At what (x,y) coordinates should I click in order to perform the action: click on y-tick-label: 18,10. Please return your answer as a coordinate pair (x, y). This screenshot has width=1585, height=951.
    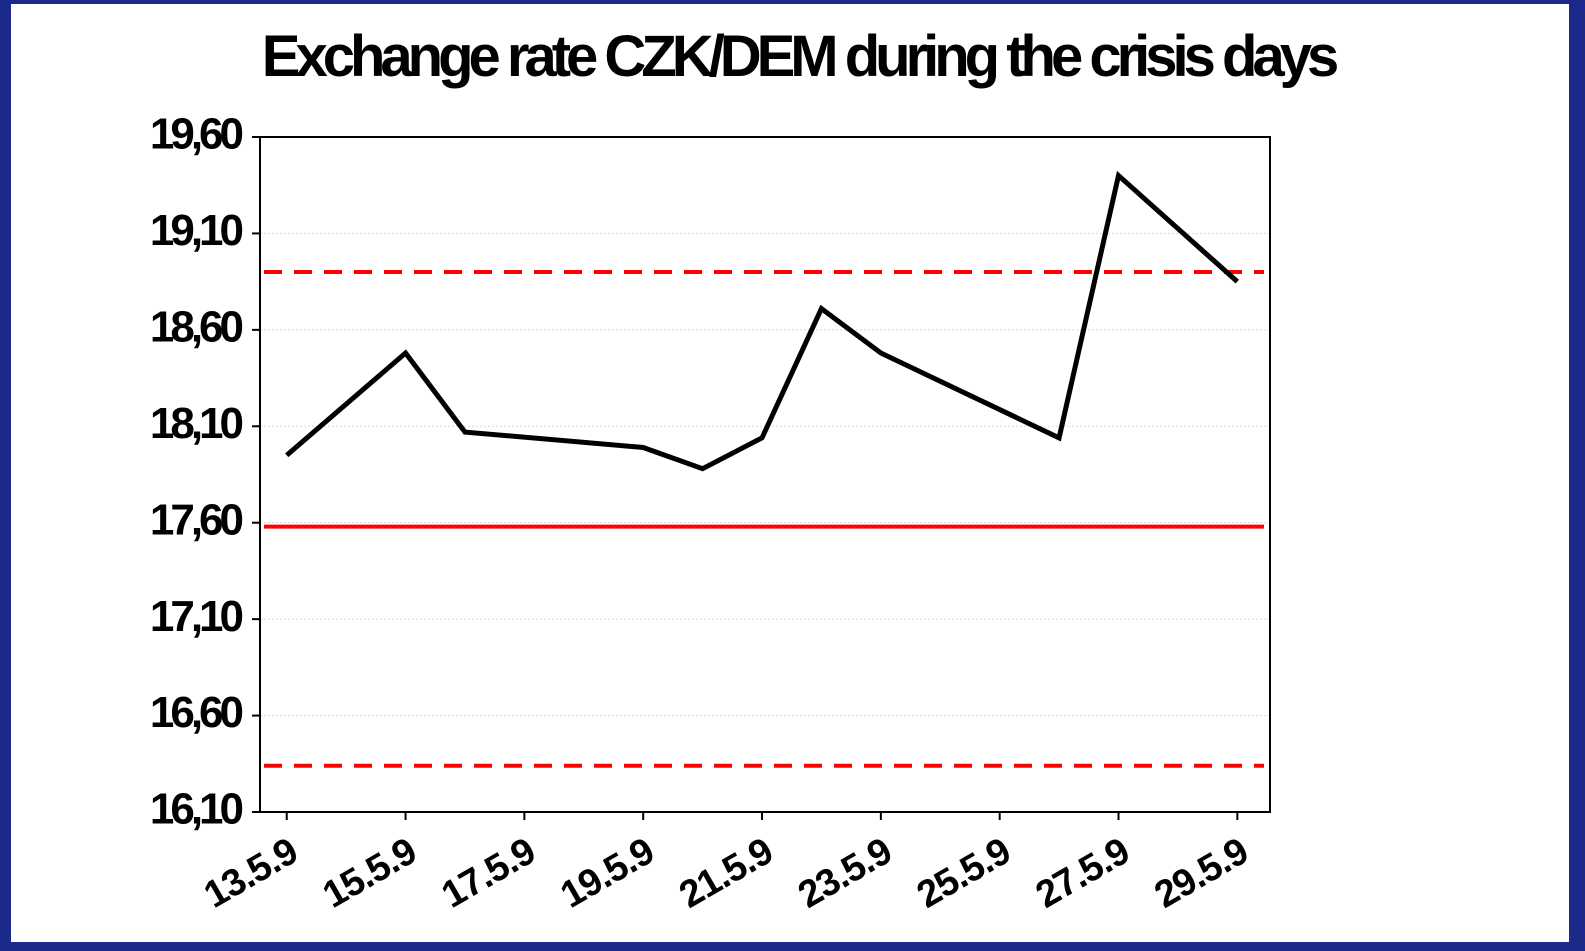
    Looking at the image, I should click on (196, 423).